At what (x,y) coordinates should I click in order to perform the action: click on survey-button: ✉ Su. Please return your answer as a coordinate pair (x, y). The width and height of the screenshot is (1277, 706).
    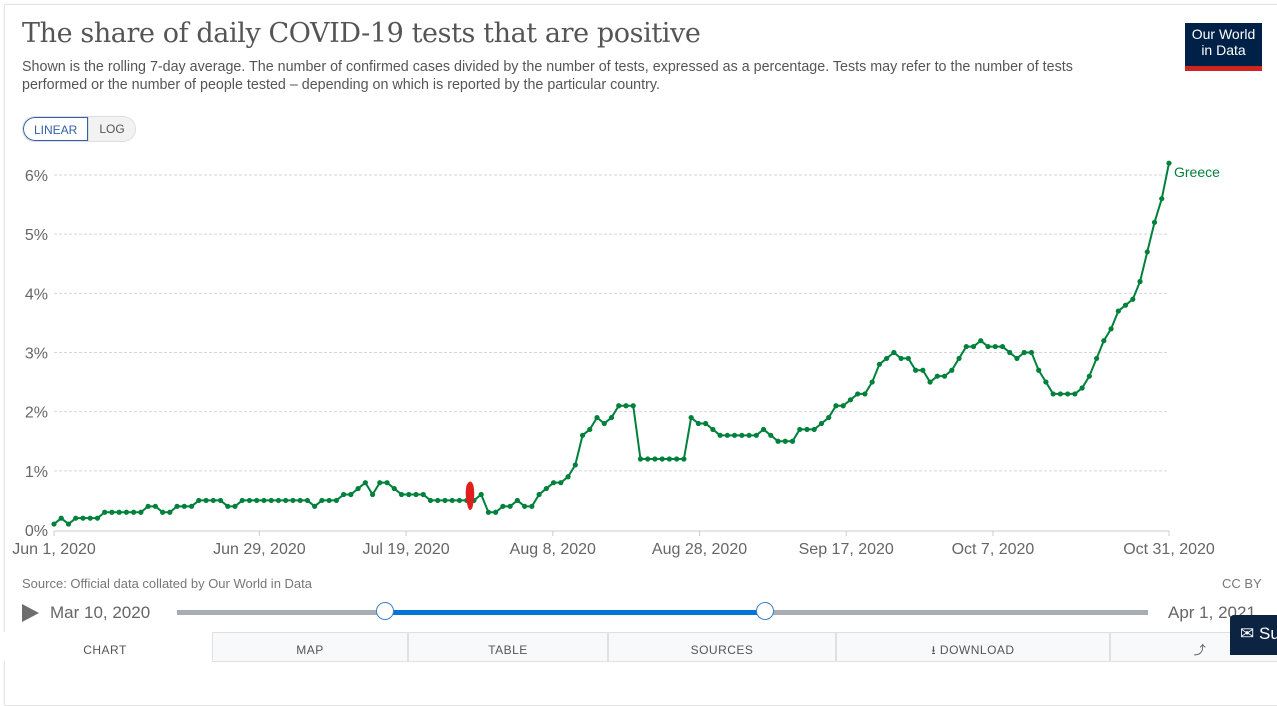
    Looking at the image, I should click on (1253, 635).